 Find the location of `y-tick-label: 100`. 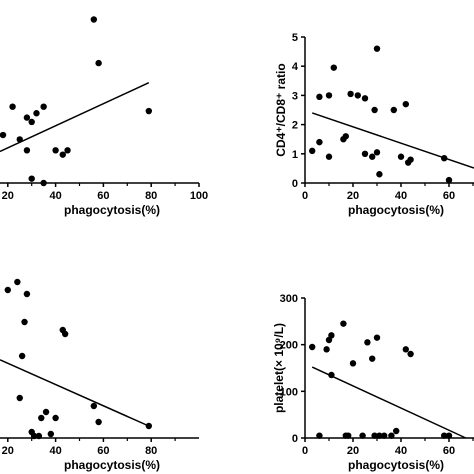

y-tick-label: 100 is located at coordinates (289, 392).